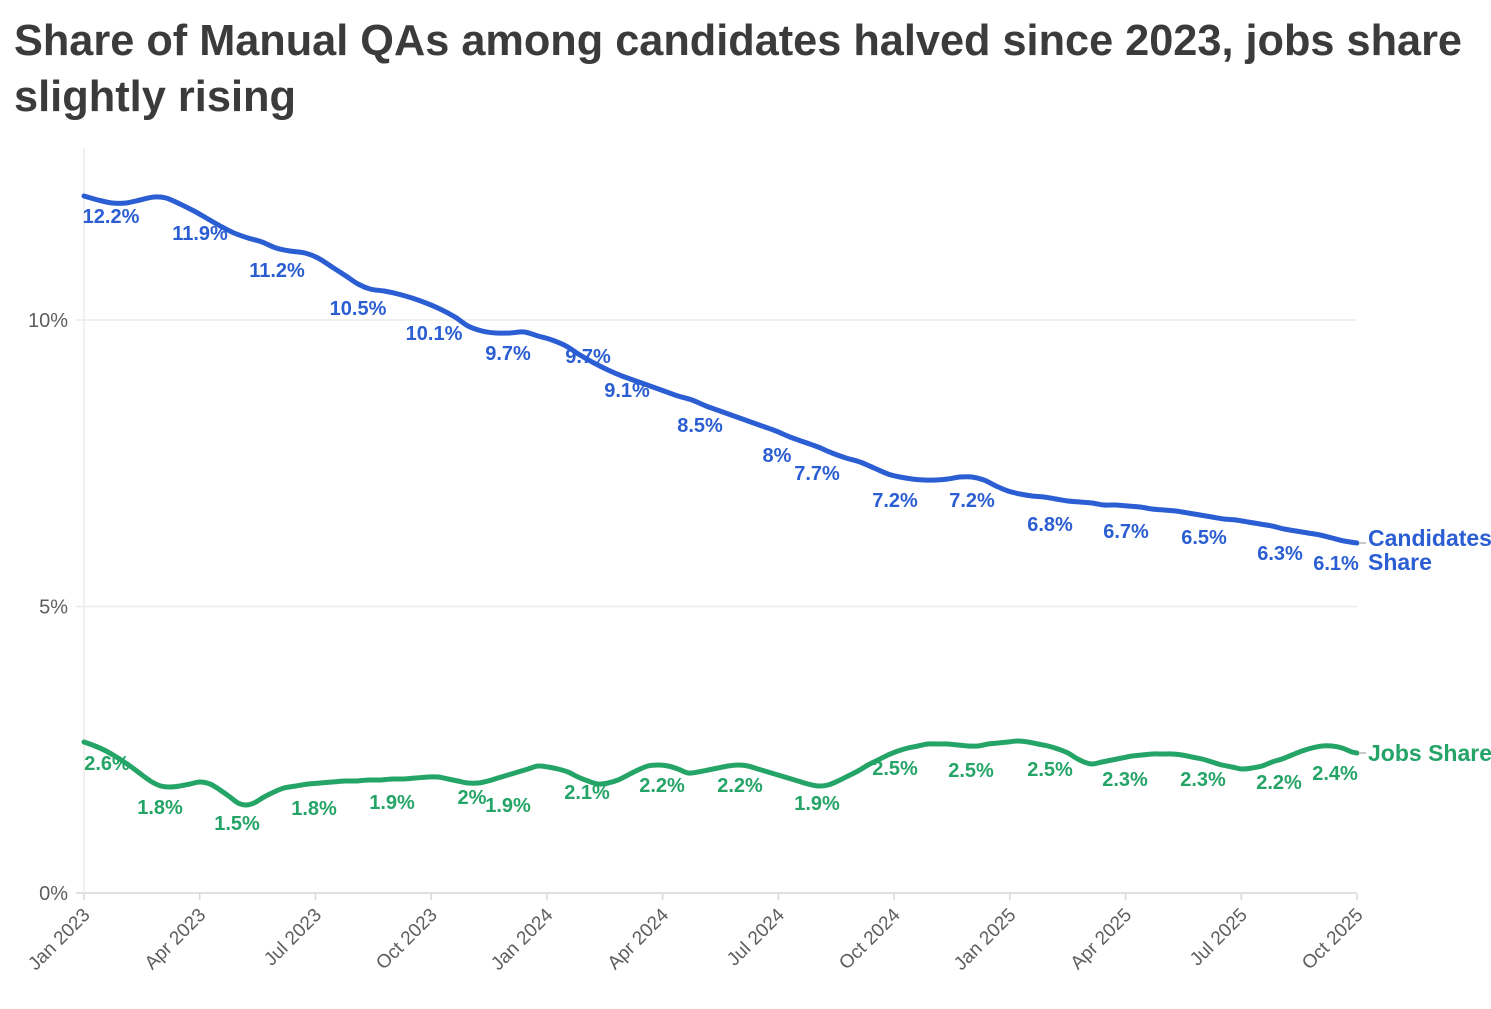 The width and height of the screenshot is (1491, 1009). I want to click on x-tick-label: Apr 2023, so click(175, 939).